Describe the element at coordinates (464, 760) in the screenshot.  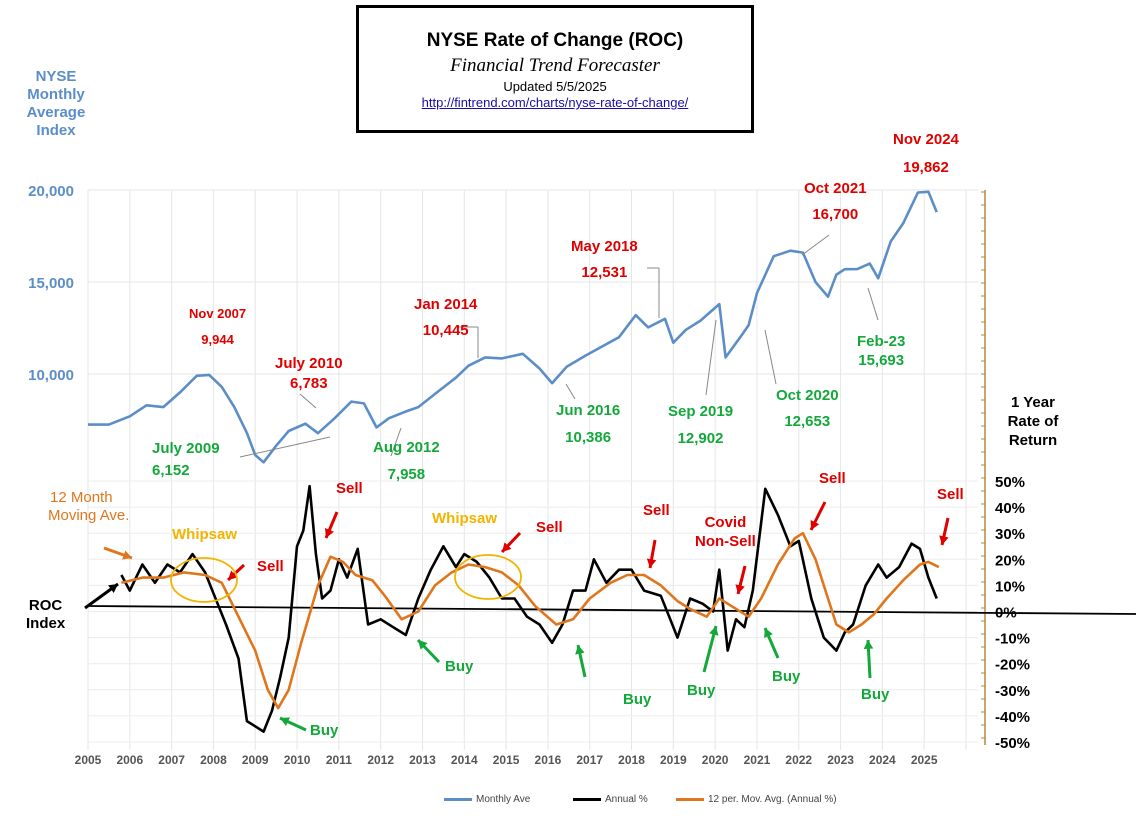
I see `x-tick-label: 2014` at that location.